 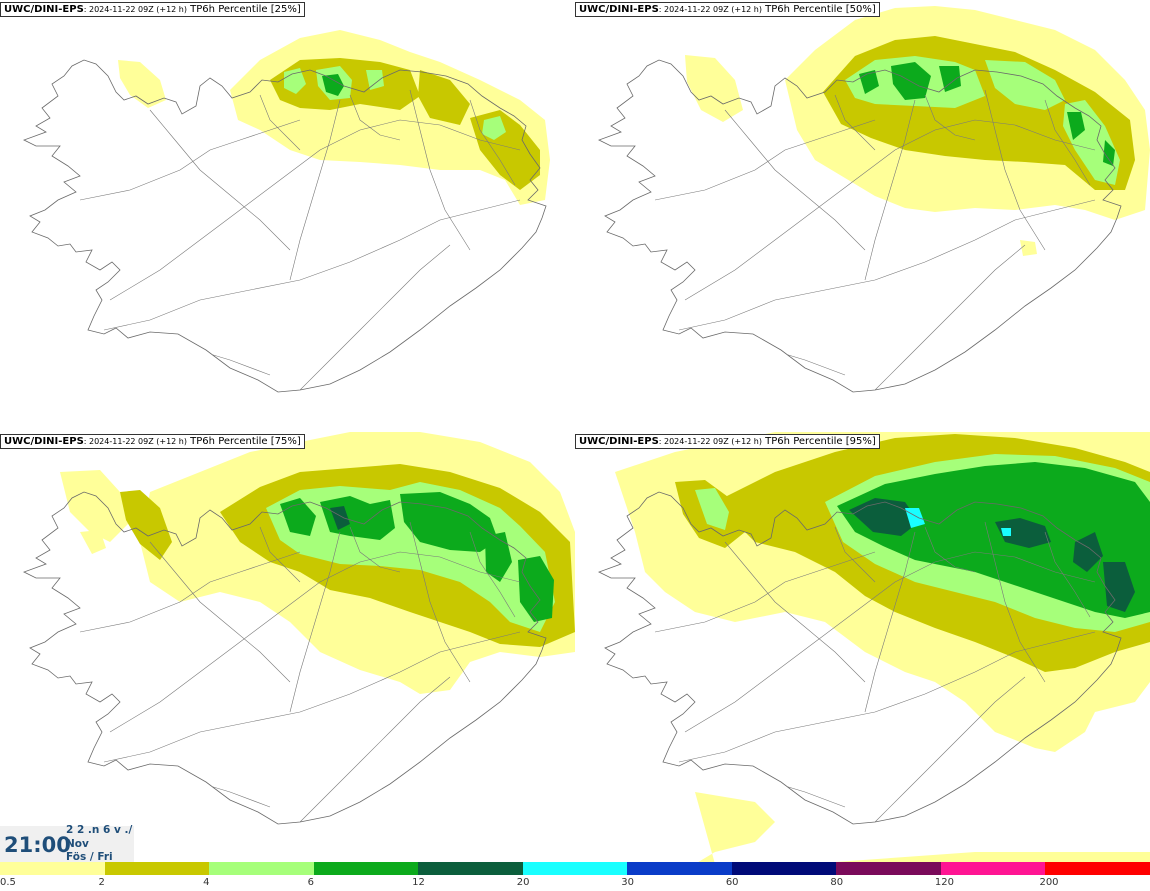 I want to click on legend-tick-label: 20, so click(x=523, y=882).